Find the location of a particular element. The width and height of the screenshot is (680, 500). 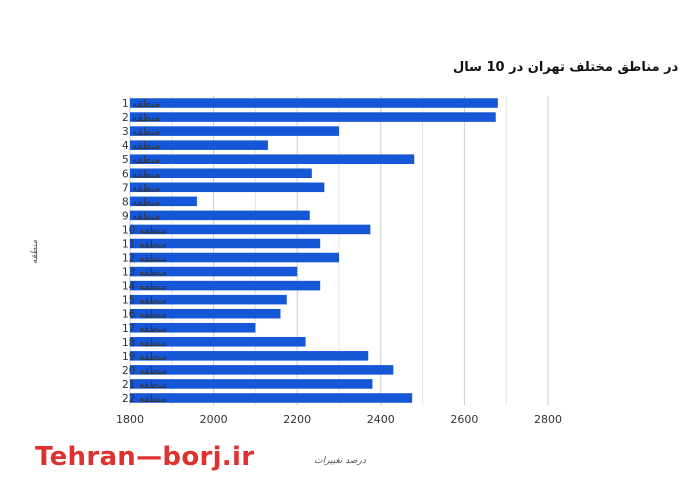

x-tick-label: 2200 is located at coordinates (297, 419).